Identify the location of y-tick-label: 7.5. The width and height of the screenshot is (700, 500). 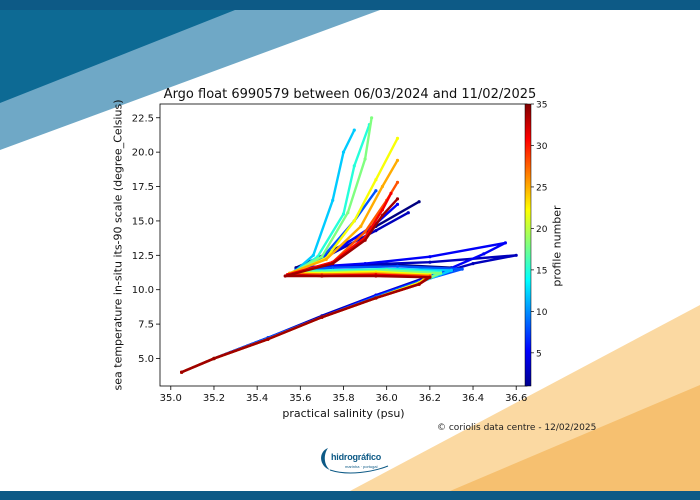
(146, 325).